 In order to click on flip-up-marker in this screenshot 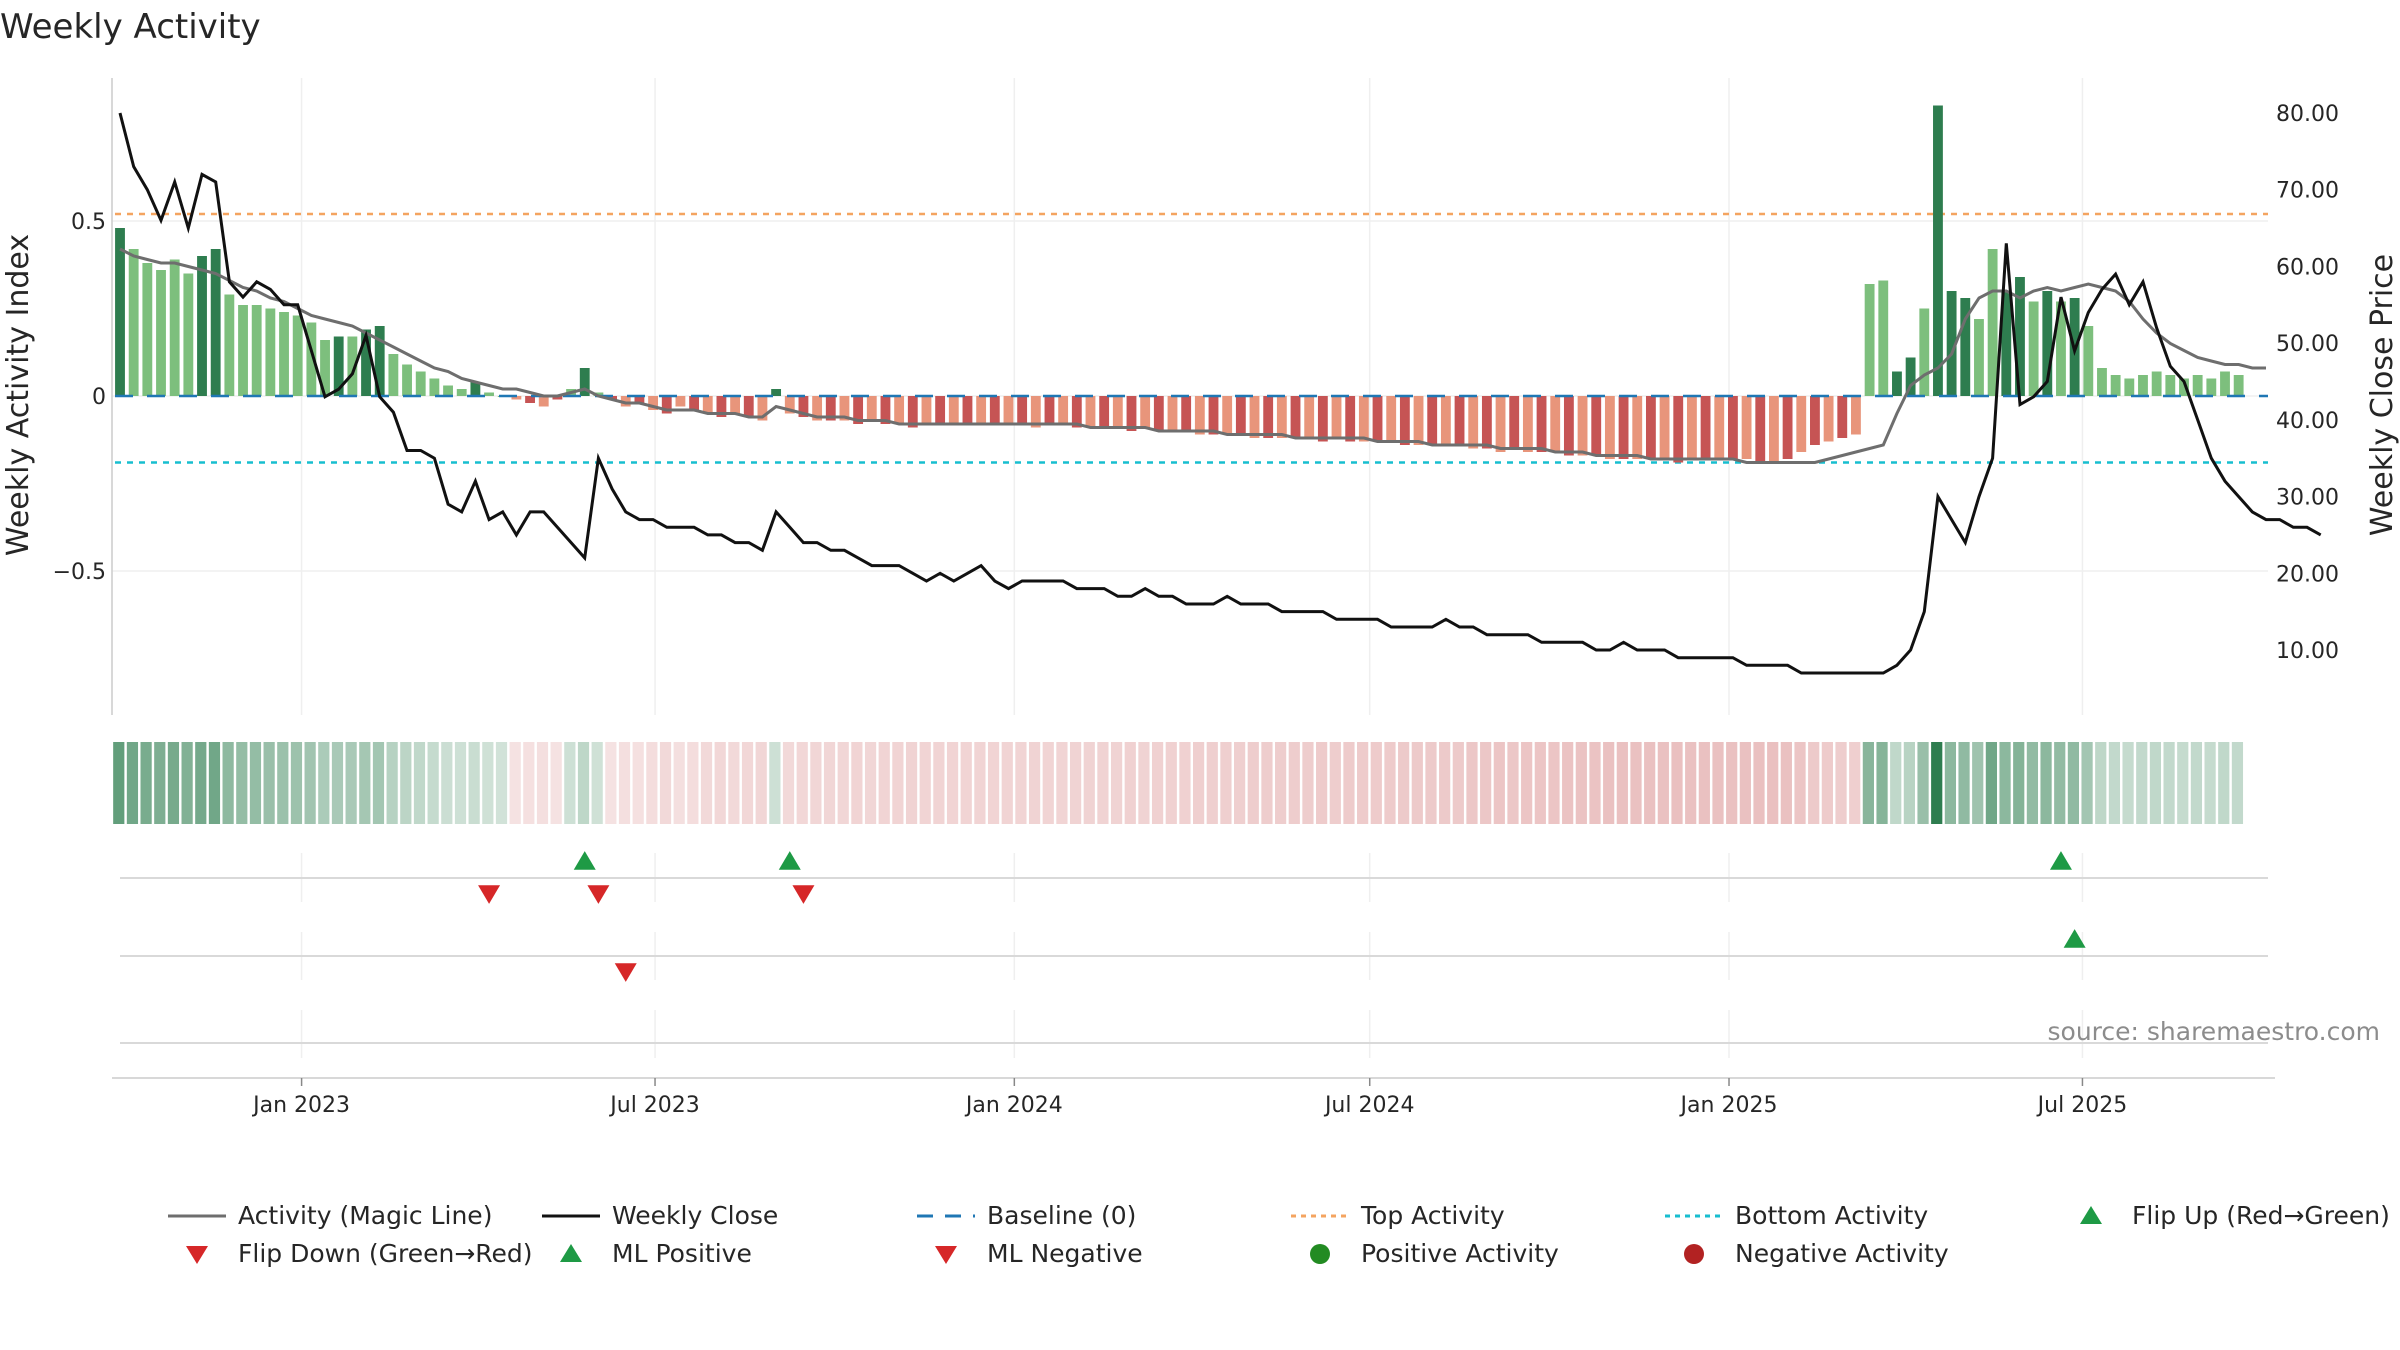, I will do `click(789, 860)`.